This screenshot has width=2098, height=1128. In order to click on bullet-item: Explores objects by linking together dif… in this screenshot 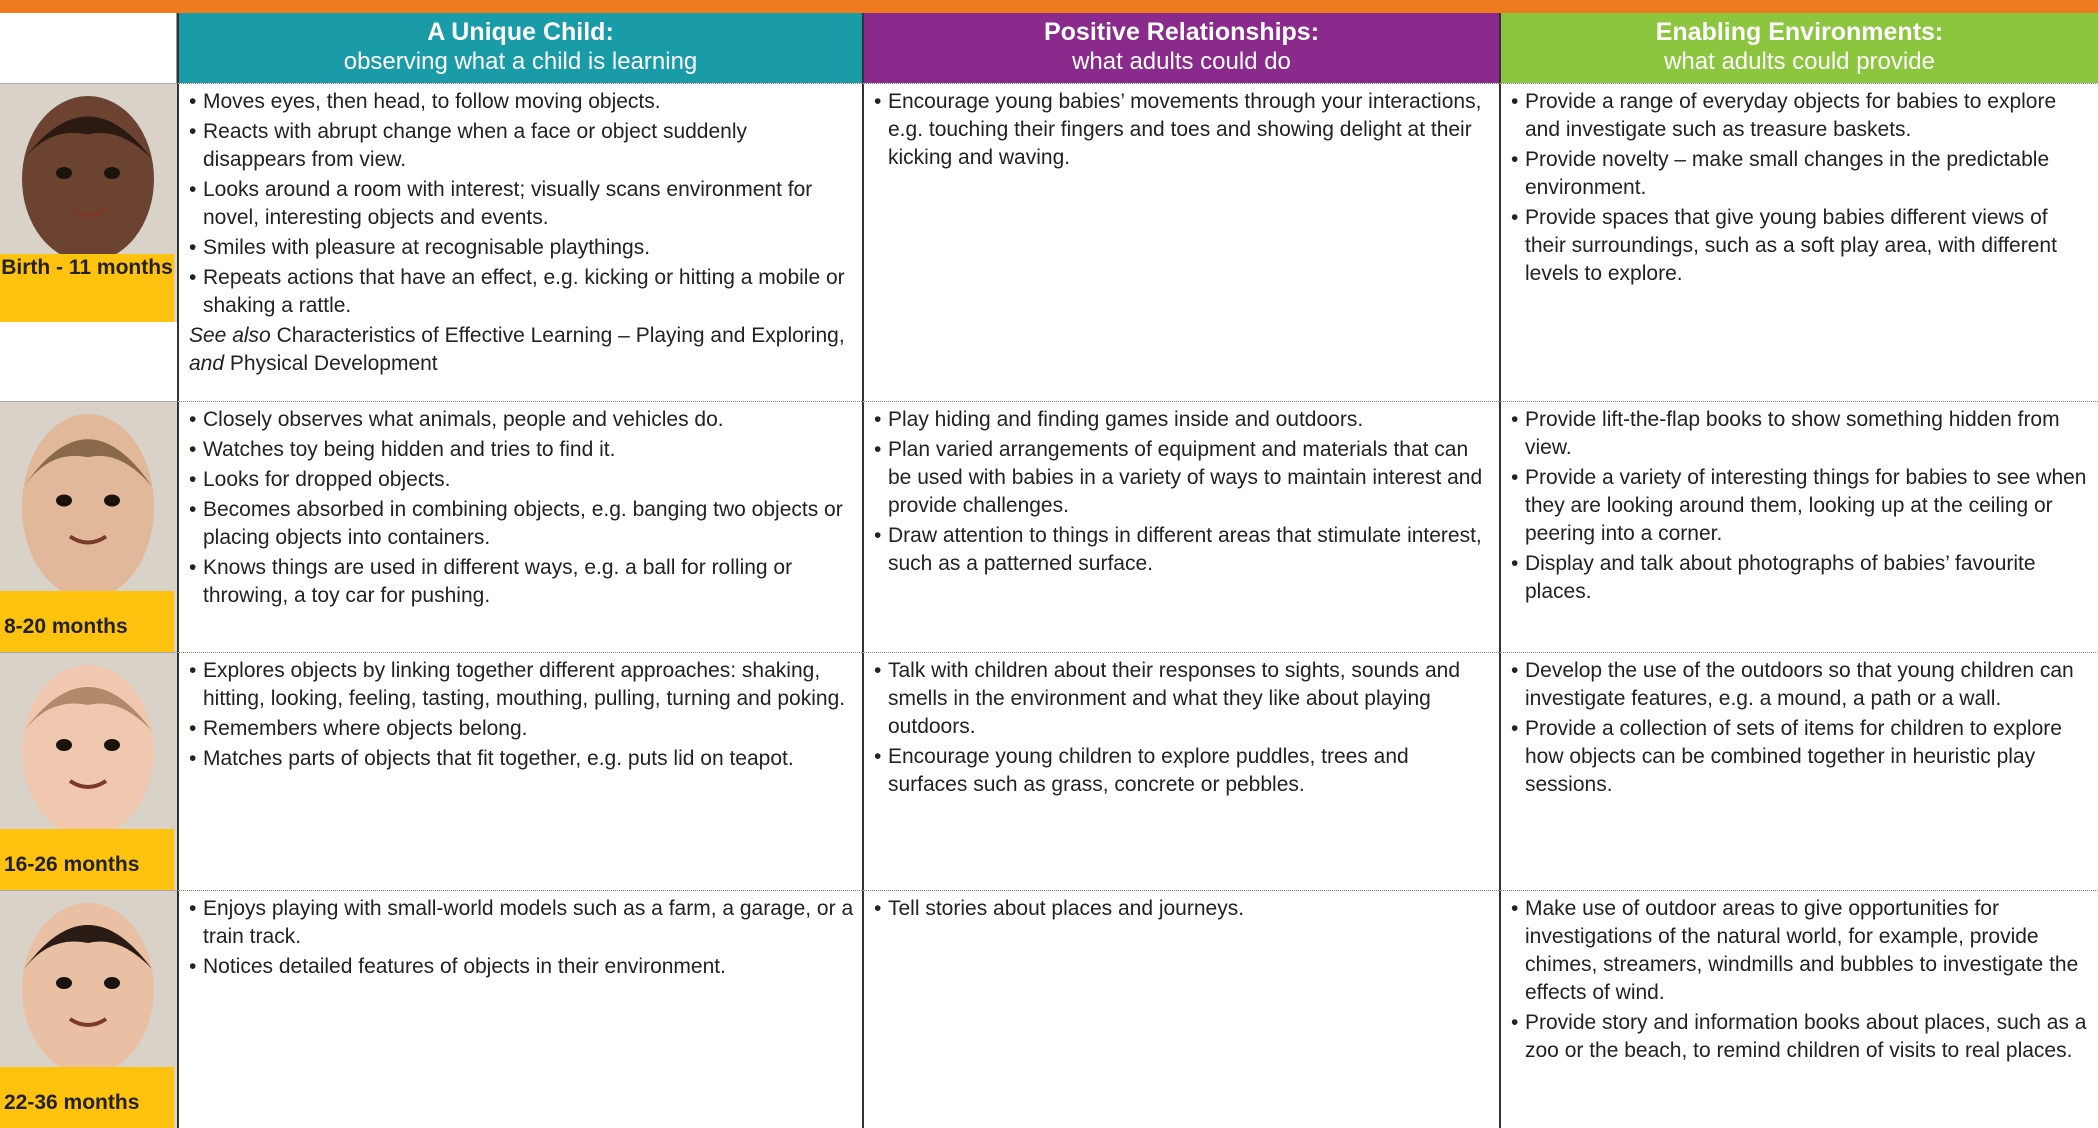, I will do `click(521, 685)`.